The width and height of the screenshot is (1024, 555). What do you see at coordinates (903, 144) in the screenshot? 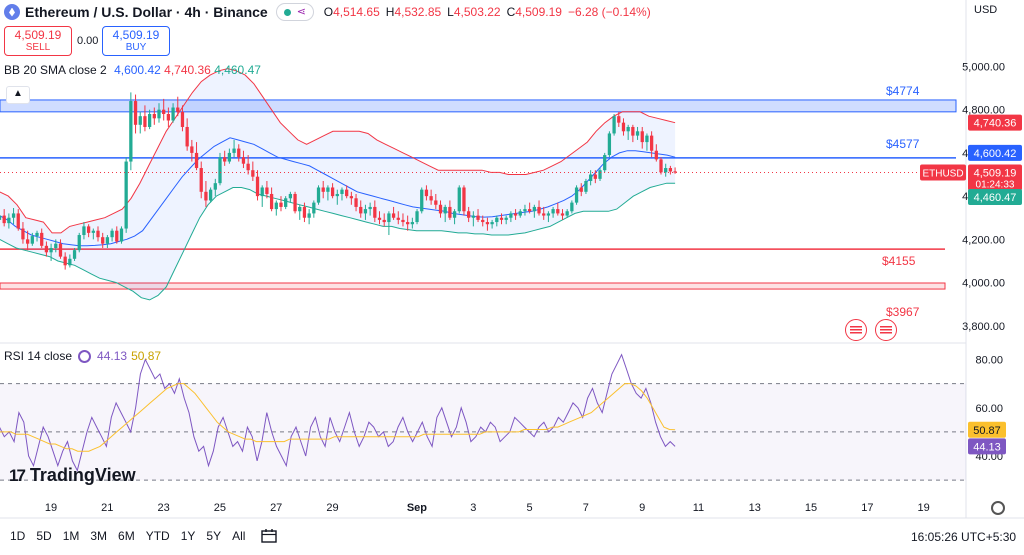
I see `level-label: $4577` at bounding box center [903, 144].